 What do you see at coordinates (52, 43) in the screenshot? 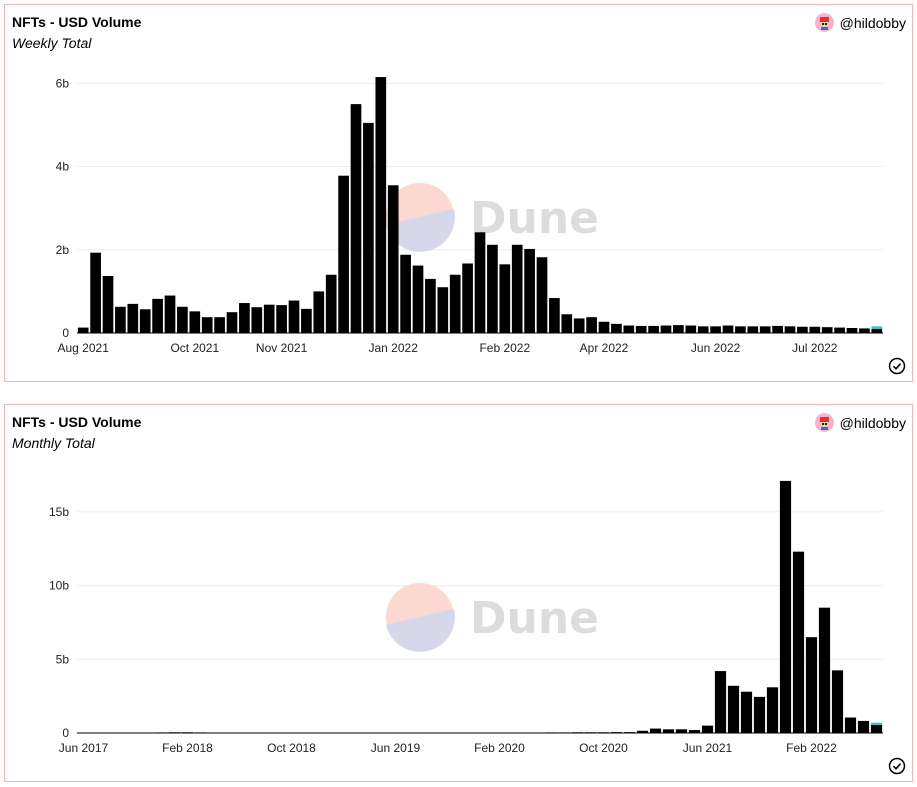
I see `chart-subtitle: Weekly Total` at bounding box center [52, 43].